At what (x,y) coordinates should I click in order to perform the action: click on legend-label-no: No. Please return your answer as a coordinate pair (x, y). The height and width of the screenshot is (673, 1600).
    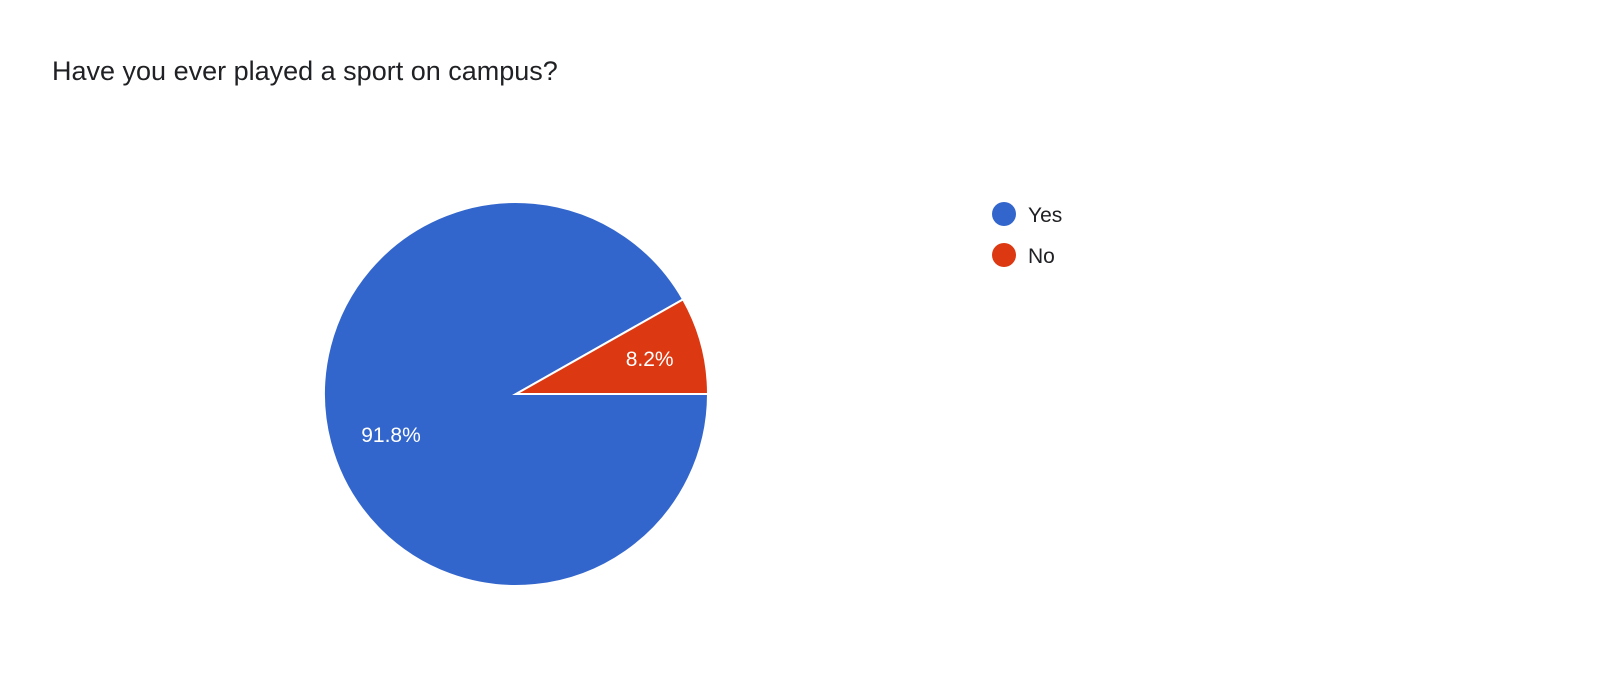
    Looking at the image, I should click on (1041, 256).